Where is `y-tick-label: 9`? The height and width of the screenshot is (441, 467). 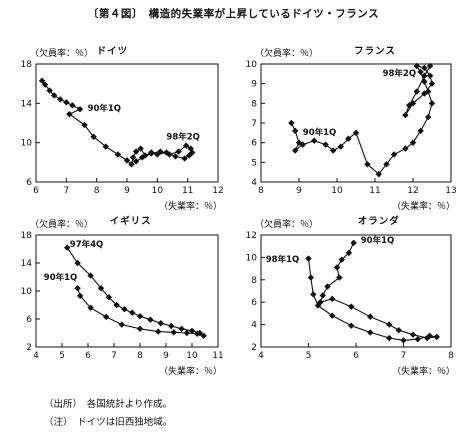
y-tick-label: 9 is located at coordinates (254, 85).